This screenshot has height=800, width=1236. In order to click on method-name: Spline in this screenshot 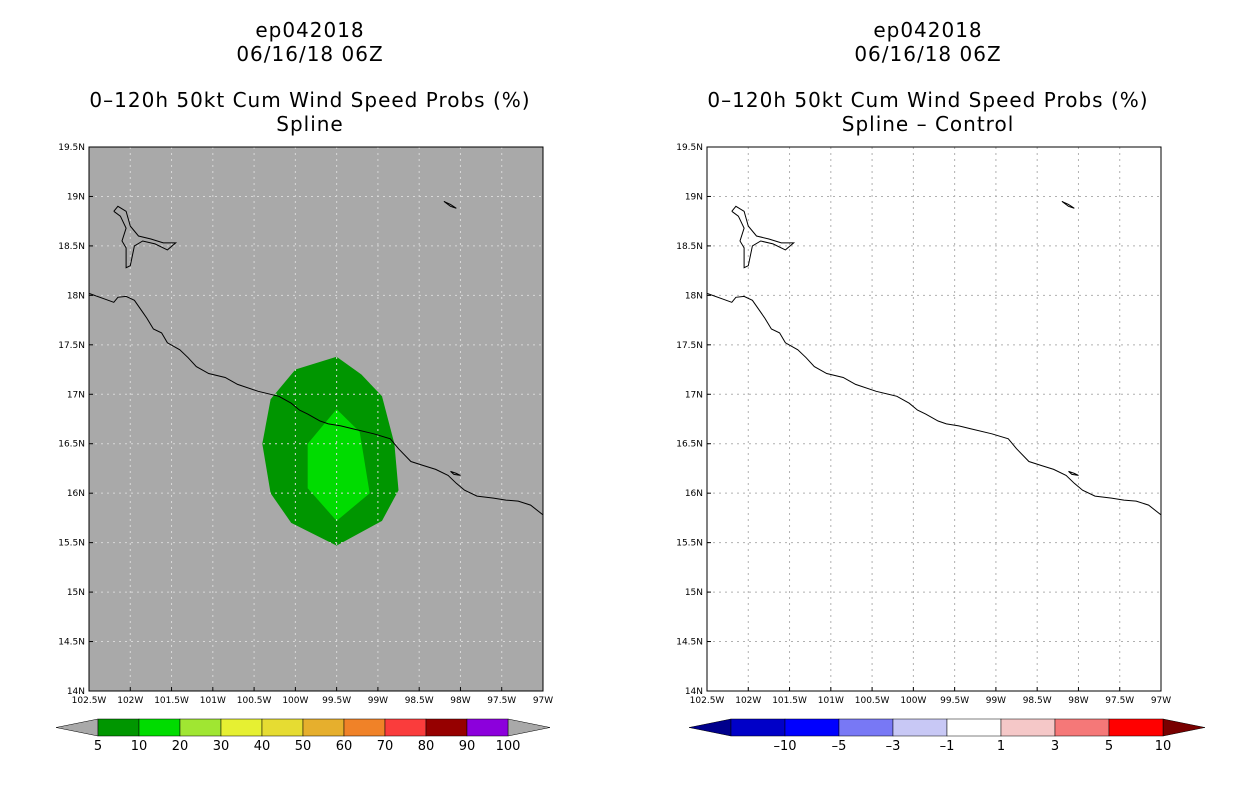, I will do `click(310, 124)`.